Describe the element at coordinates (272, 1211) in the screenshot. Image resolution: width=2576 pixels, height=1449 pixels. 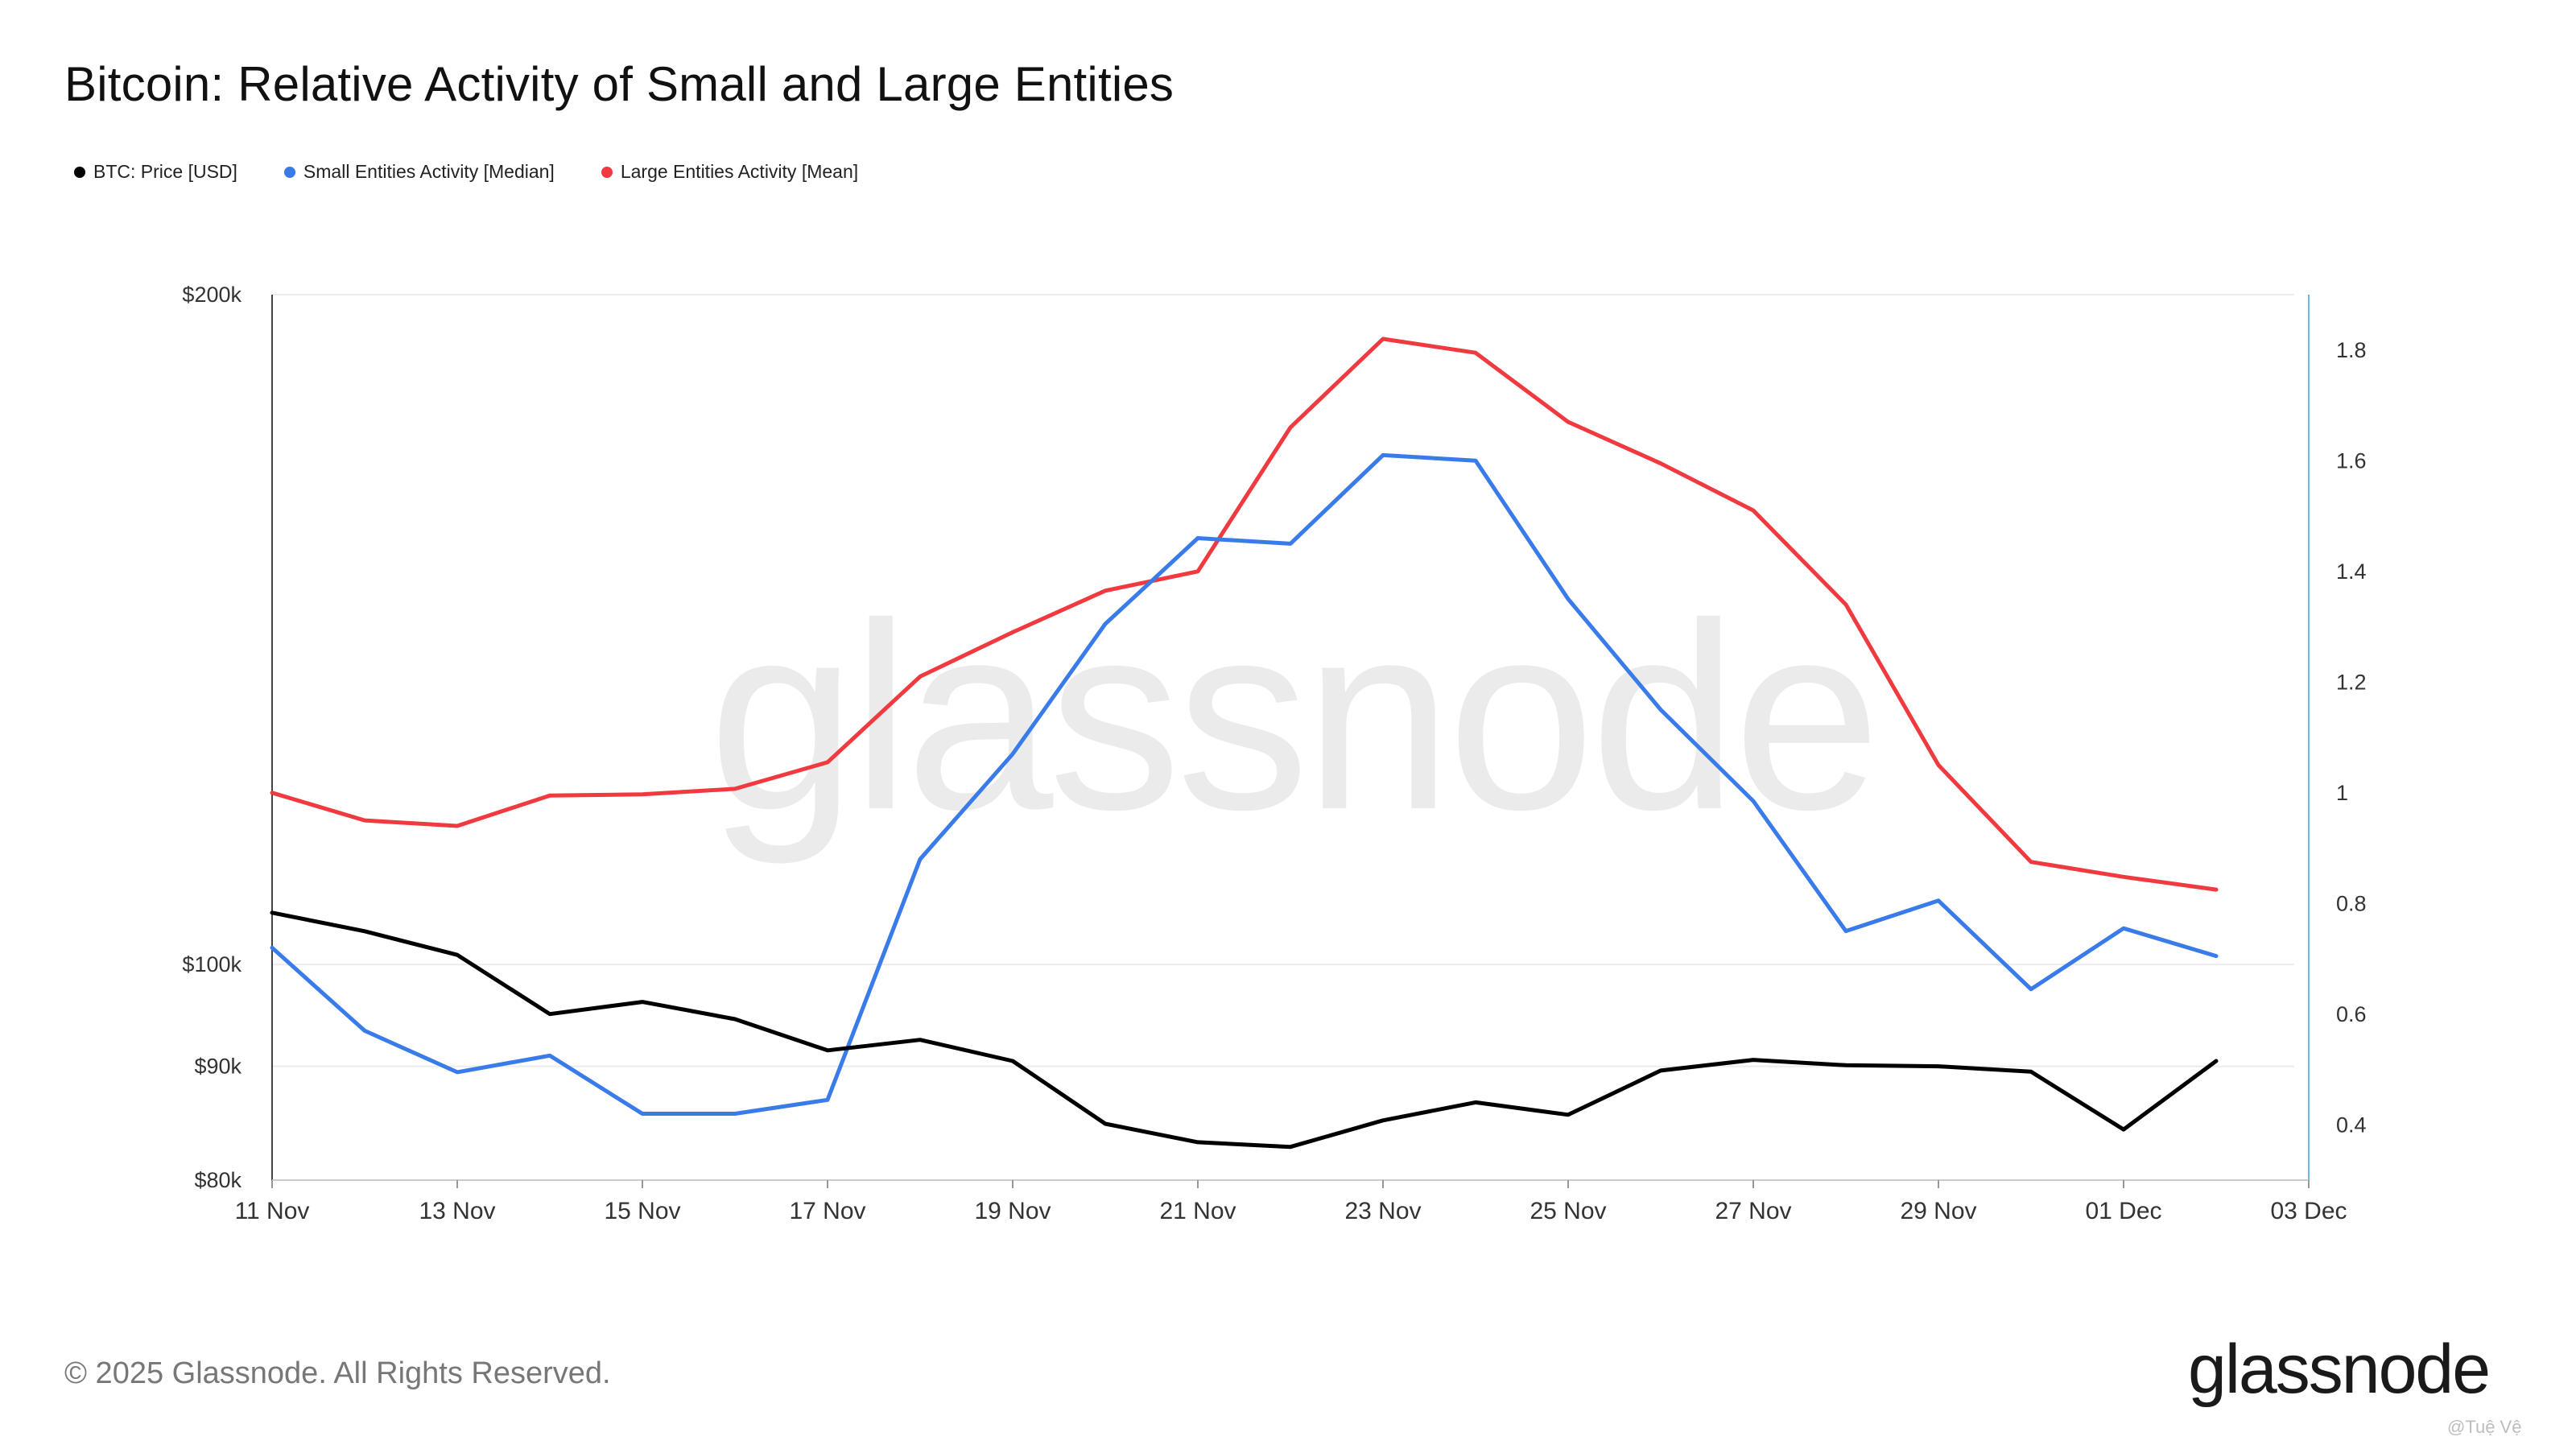
I see `x-tick-label: 11 Nov` at that location.